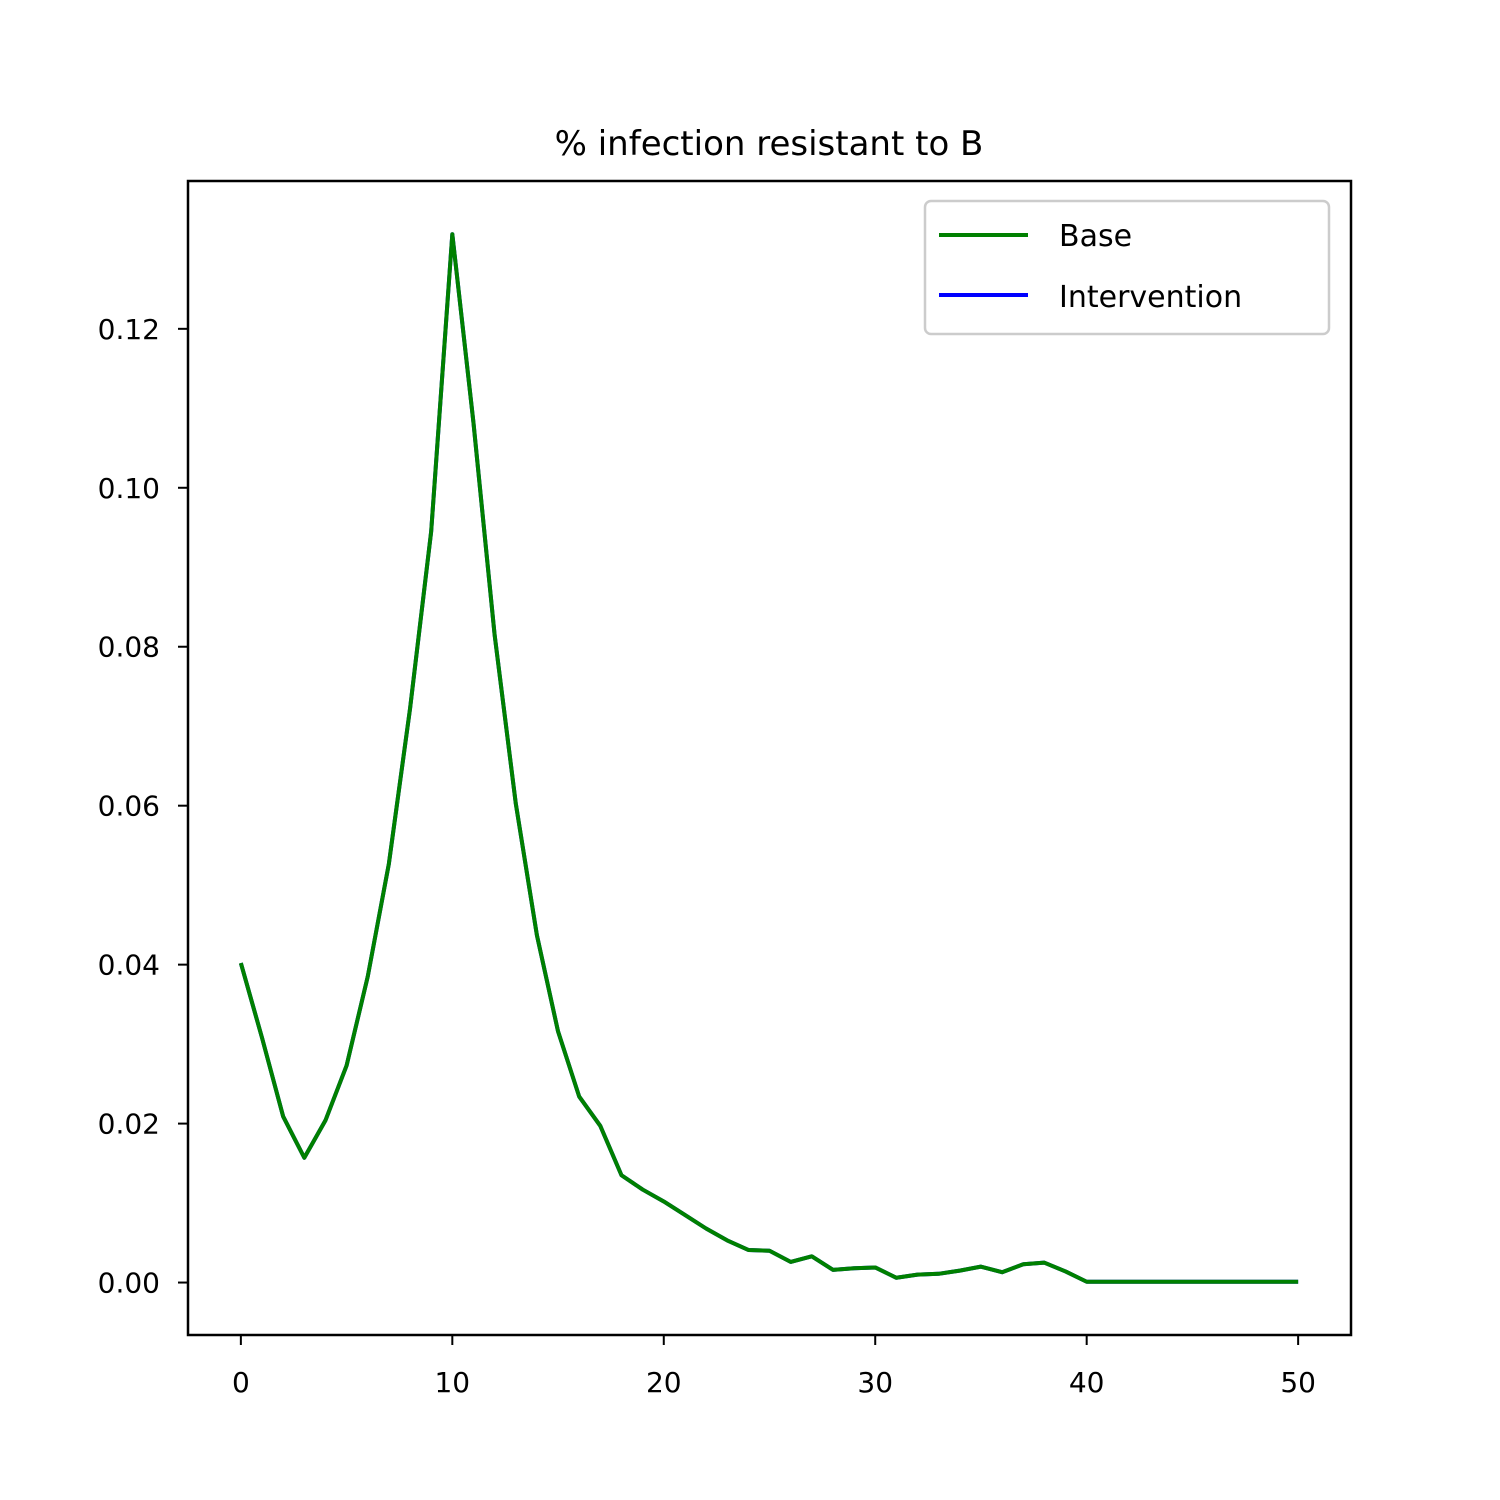 The height and width of the screenshot is (1500, 1500). Describe the element at coordinates (774, 1367) in the screenshot. I see `x-axis: 0 10 20 30 40 50` at that location.